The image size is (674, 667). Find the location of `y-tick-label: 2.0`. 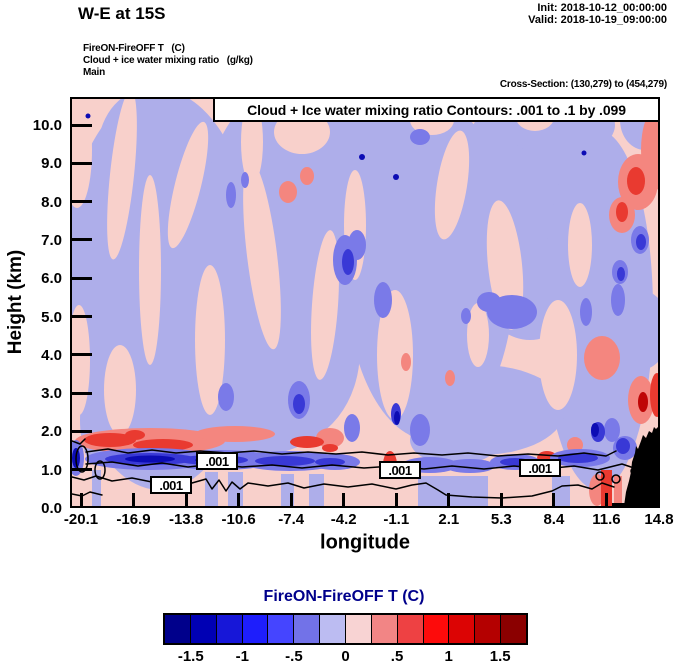

y-tick-label: 2.0 is located at coordinates (51, 432).